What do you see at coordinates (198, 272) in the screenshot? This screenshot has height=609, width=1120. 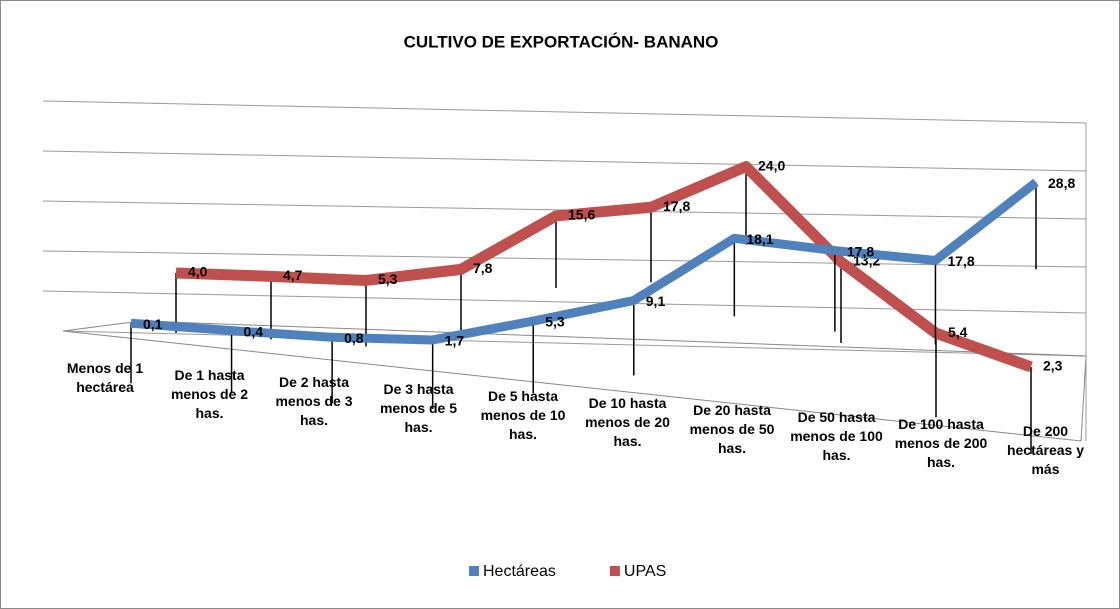 I see `data-label: 4,0` at bounding box center [198, 272].